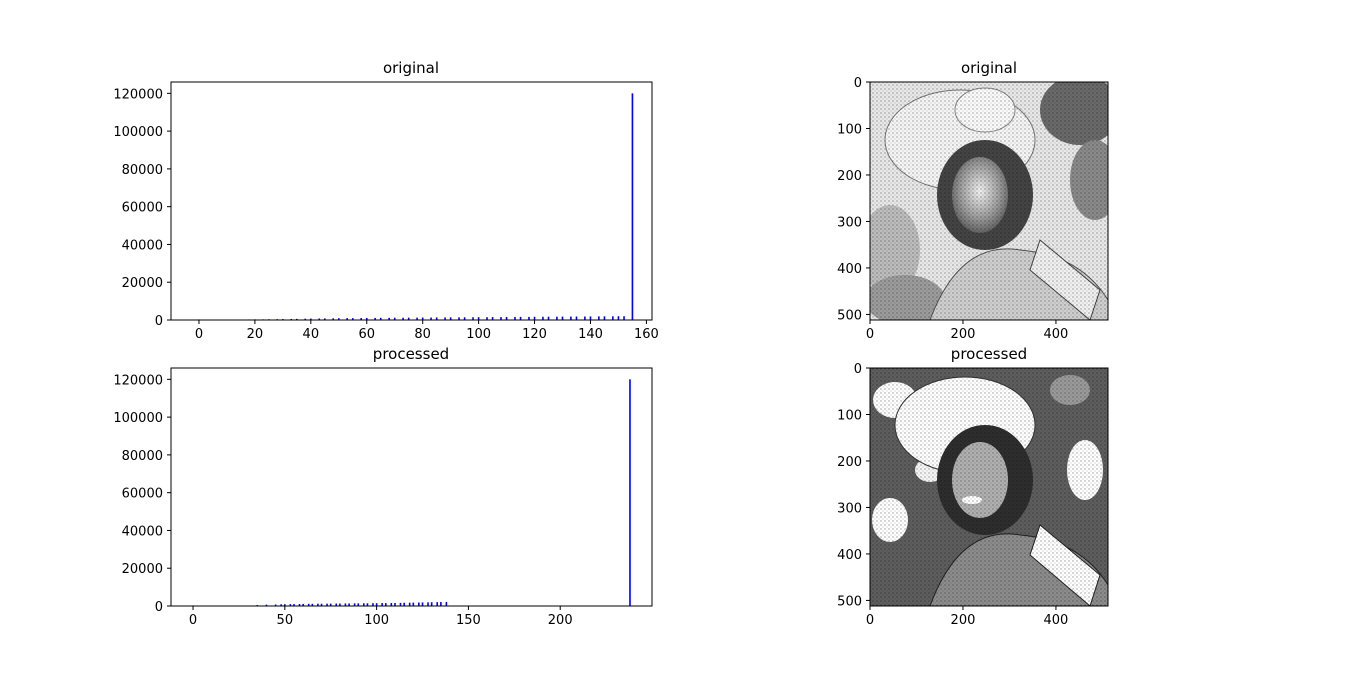 The height and width of the screenshot is (681, 1366). I want to click on histogram-processed-y-tick-label: 60000, so click(142, 494).